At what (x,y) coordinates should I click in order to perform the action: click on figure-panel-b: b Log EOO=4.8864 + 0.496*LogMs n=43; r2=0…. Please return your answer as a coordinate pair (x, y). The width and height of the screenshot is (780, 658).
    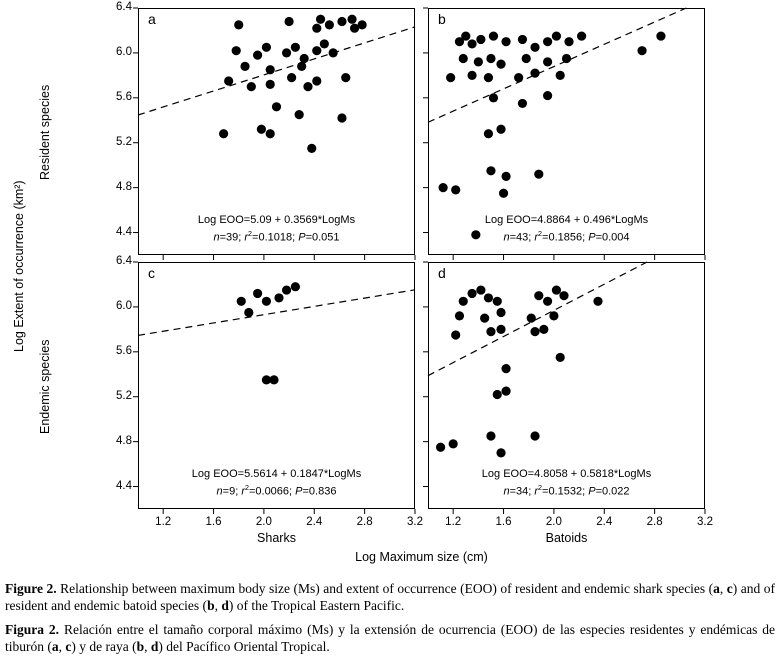
    Looking at the image, I should click on (564, 133).